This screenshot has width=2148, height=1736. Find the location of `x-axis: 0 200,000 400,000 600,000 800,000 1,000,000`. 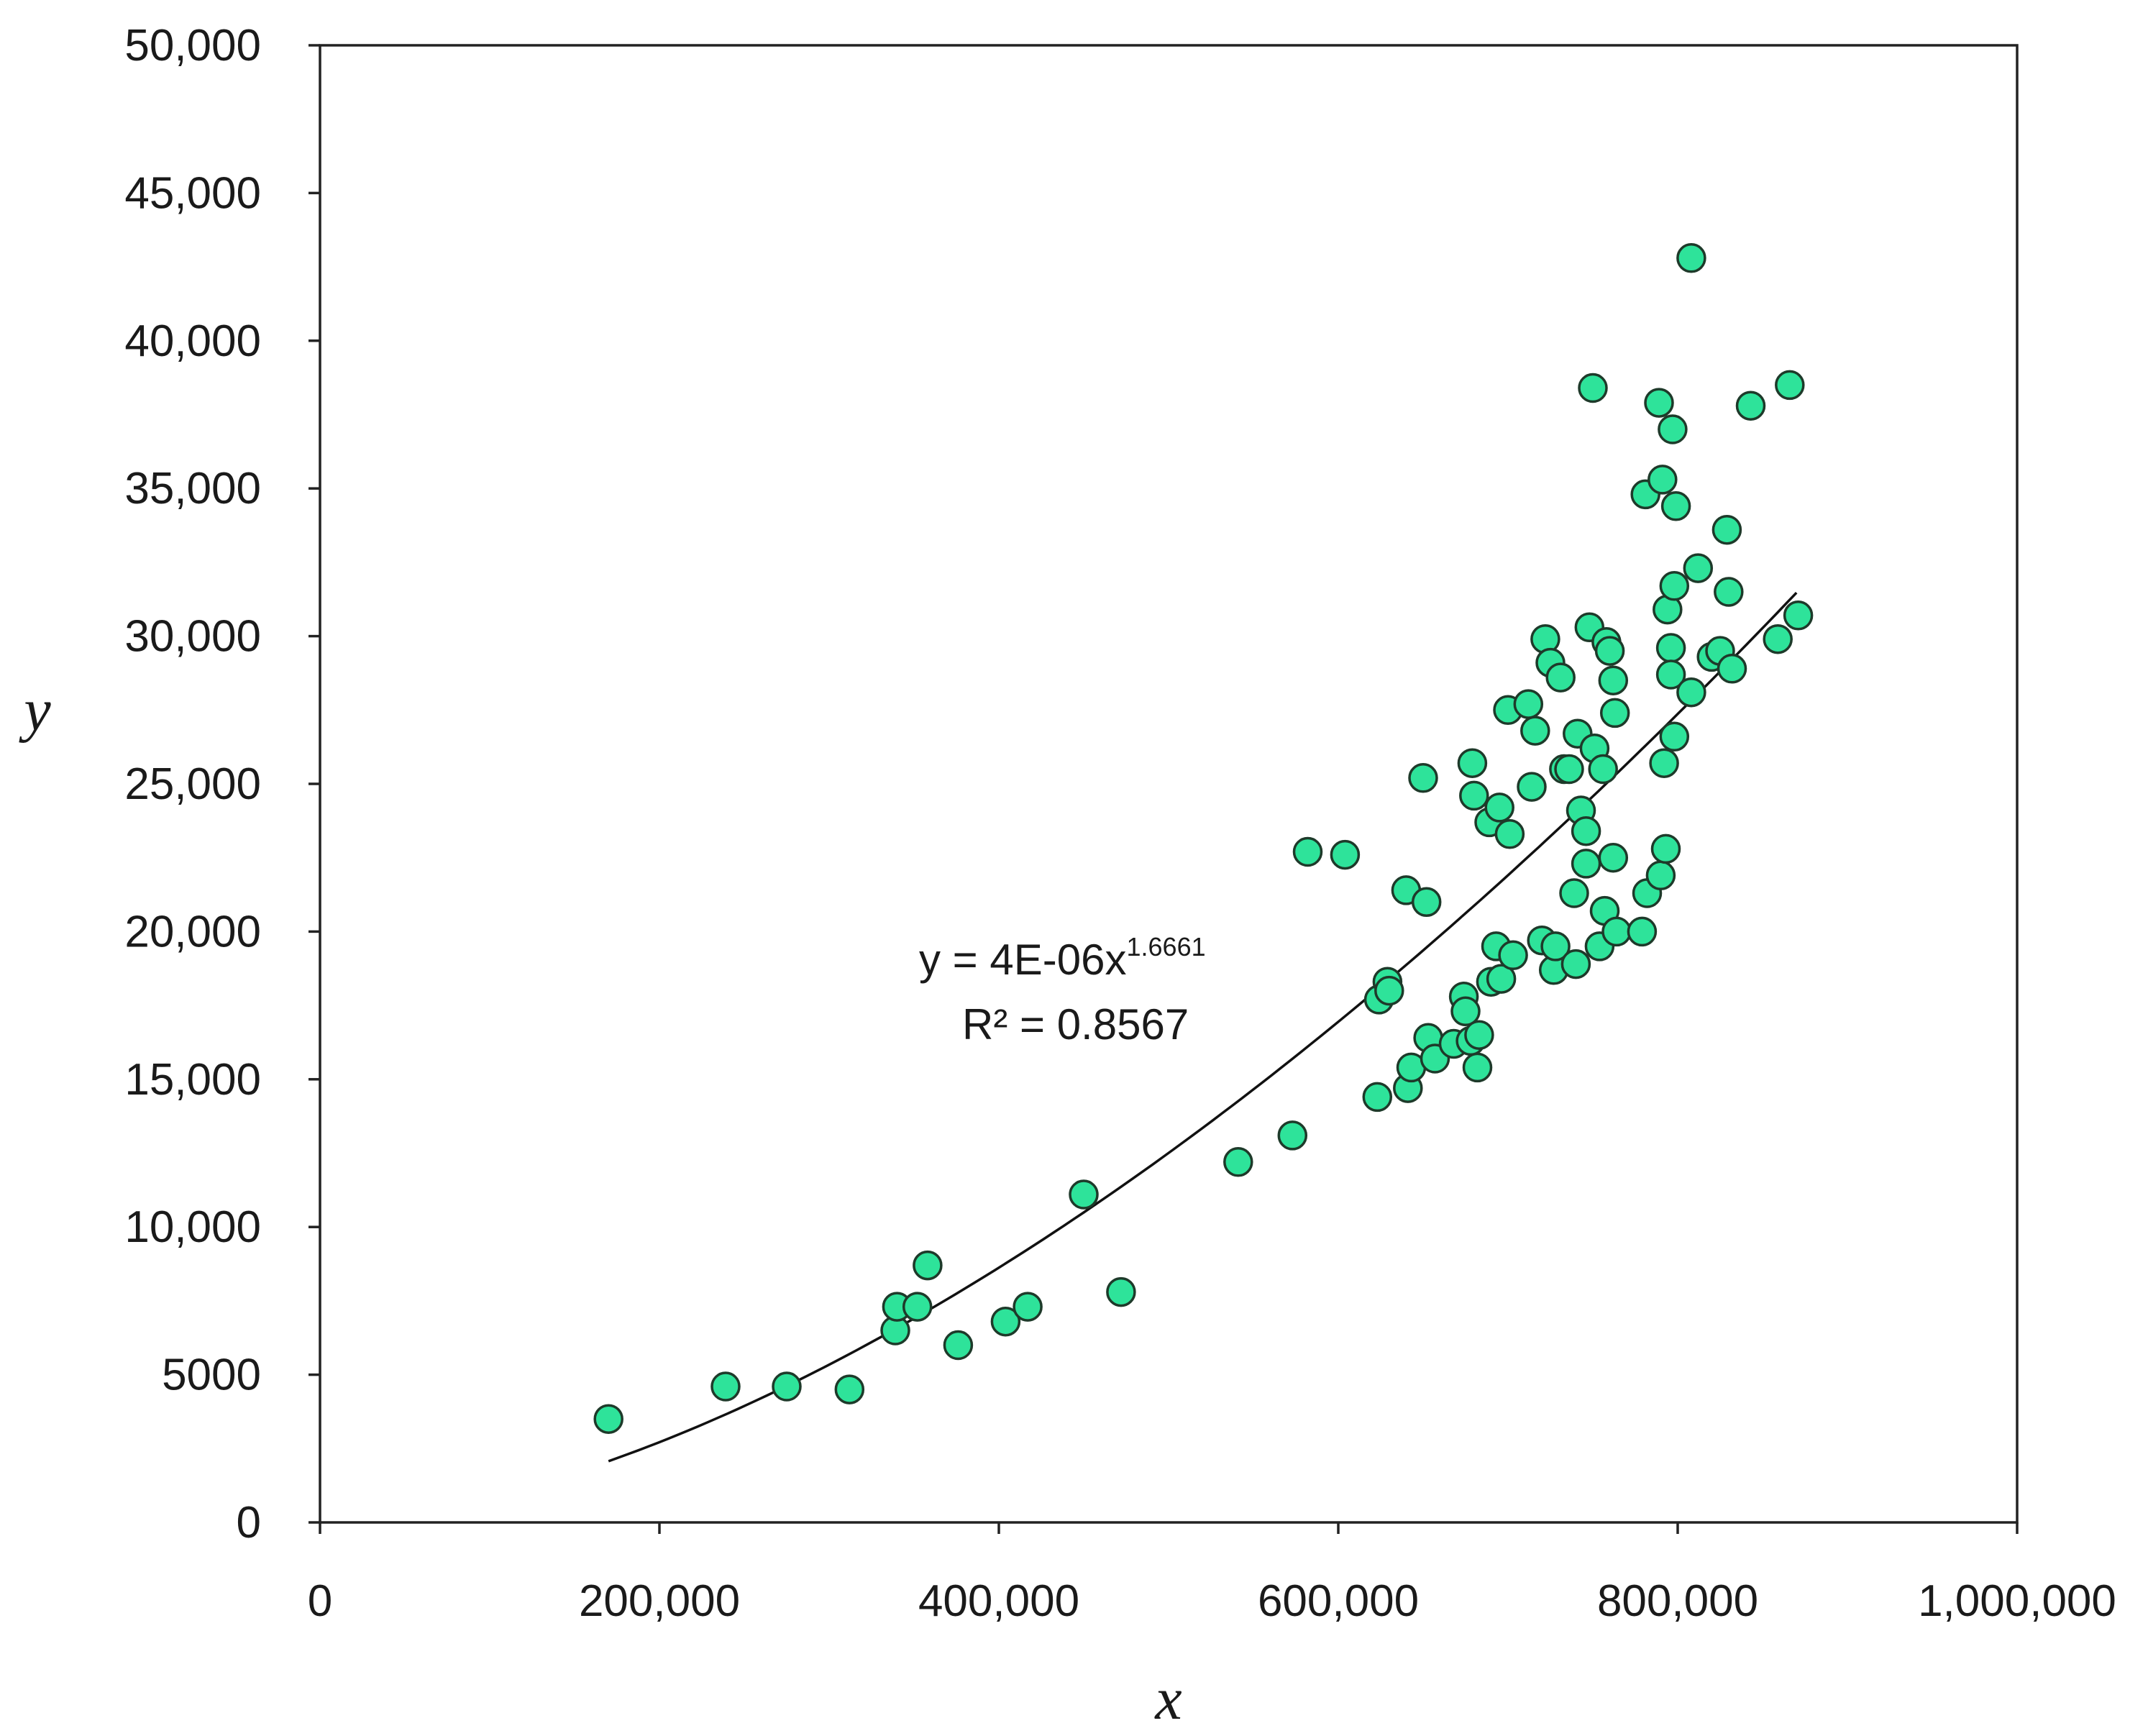

x-axis: 0 200,000 400,000 600,000 800,000 1,000,000 is located at coordinates (1212, 1574).